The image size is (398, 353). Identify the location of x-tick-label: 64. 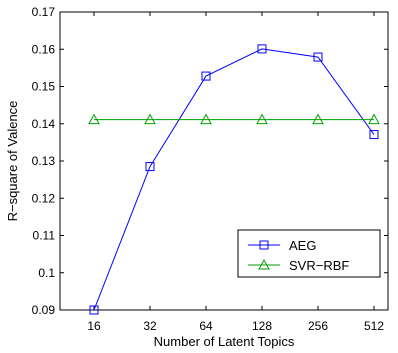
(206, 326).